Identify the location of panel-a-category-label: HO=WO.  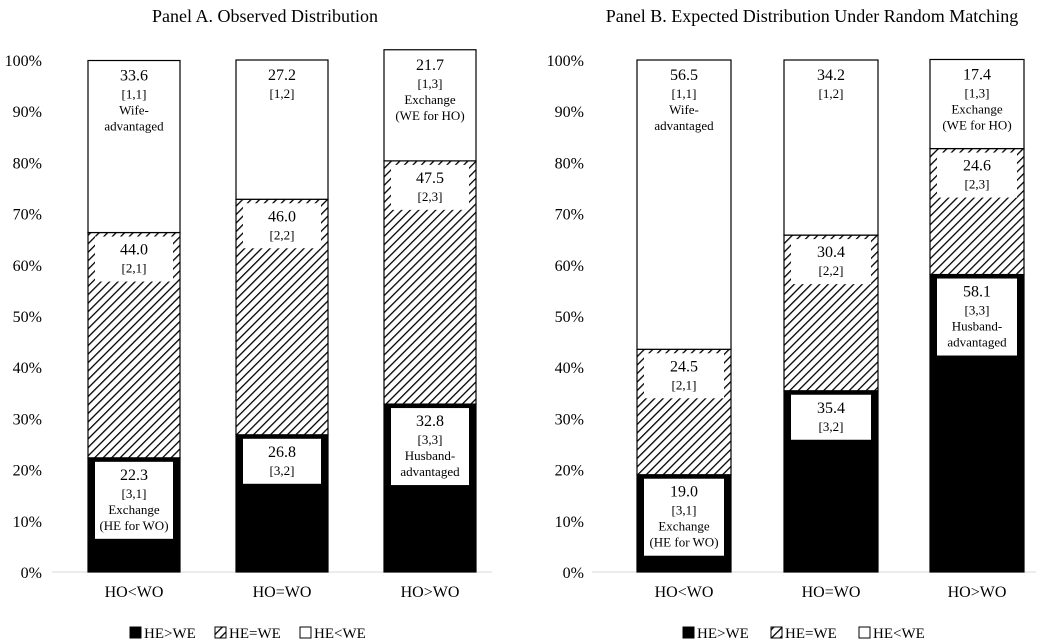
(282, 592).